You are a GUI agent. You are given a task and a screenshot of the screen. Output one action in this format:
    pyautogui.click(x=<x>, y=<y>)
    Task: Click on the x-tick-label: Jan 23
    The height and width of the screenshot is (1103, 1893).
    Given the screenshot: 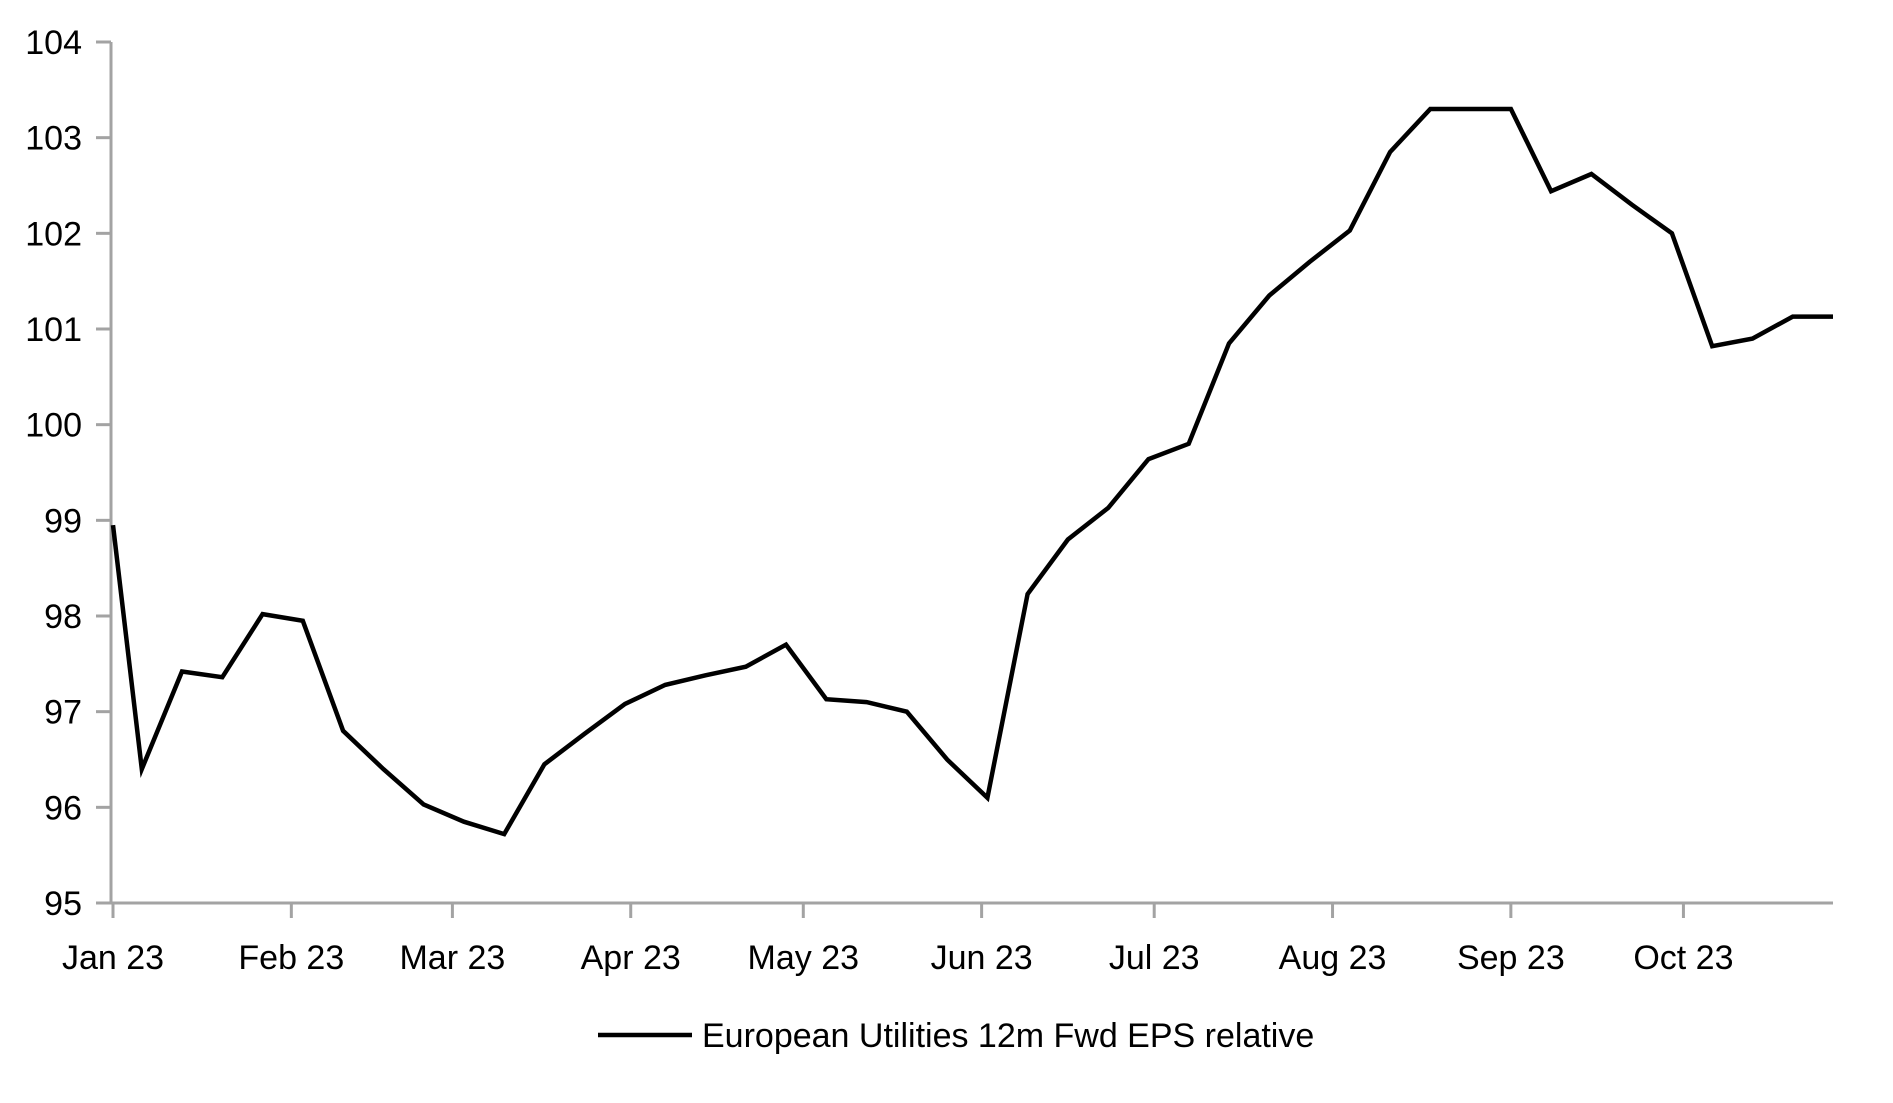 What is the action you would take?
    pyautogui.click(x=113, y=958)
    